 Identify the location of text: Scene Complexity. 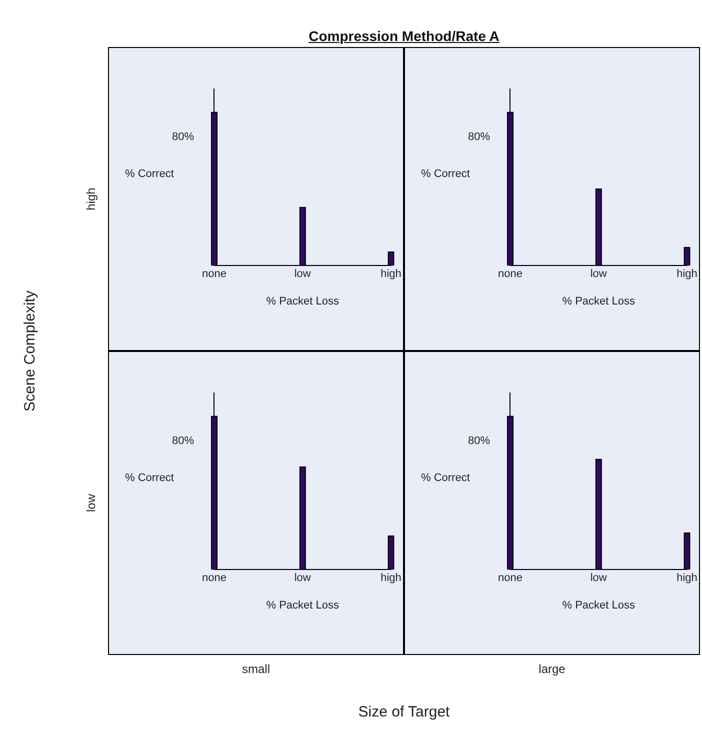
(30, 351).